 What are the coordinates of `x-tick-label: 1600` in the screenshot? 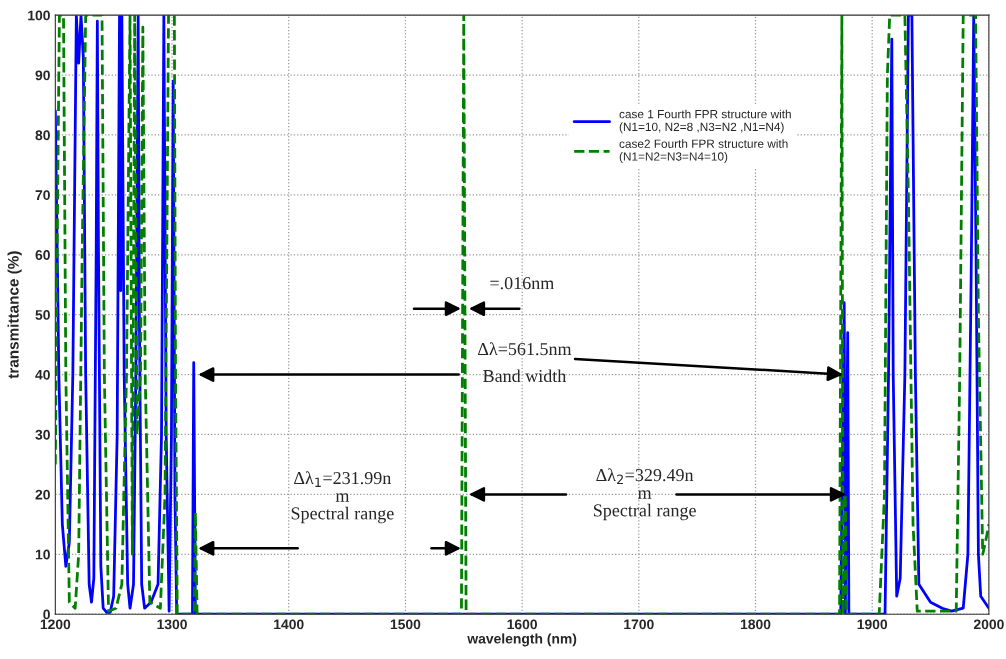 It's located at (522, 624).